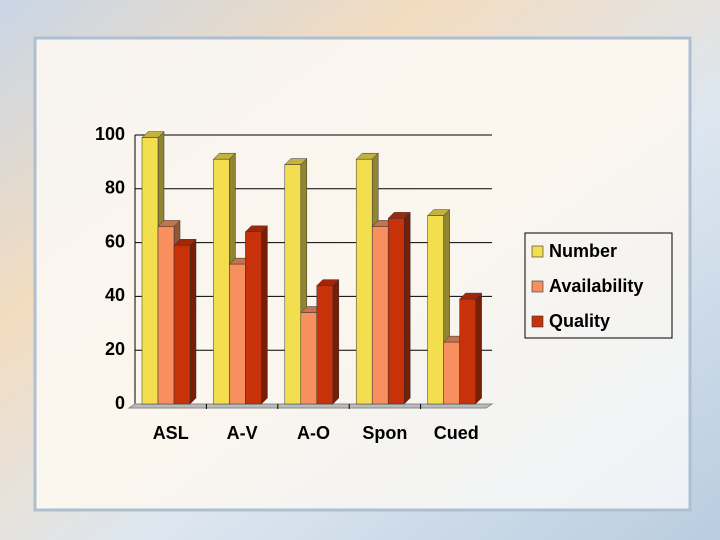  What do you see at coordinates (120, 403) in the screenshot?
I see `y-tick-label: 0` at bounding box center [120, 403].